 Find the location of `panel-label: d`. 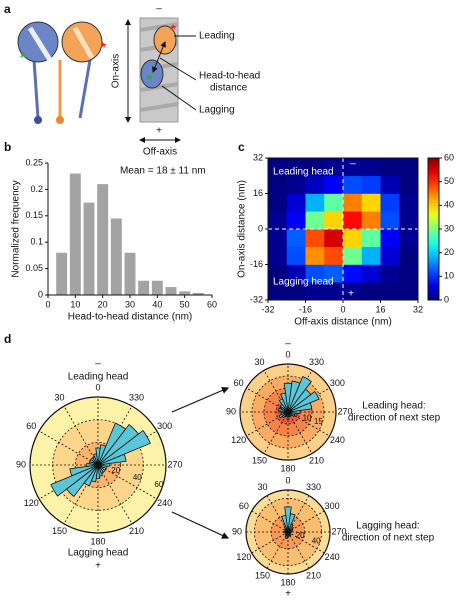

panel-label: d is located at coordinates (7, 339).